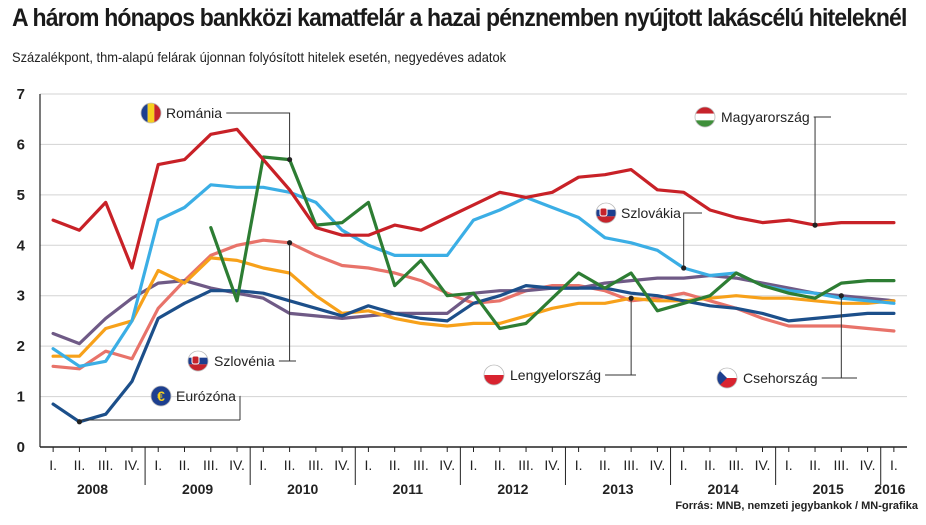 The height and width of the screenshot is (525, 926). Describe the element at coordinates (606, 213) in the screenshot. I see `flag-slovakia-icon` at that location.